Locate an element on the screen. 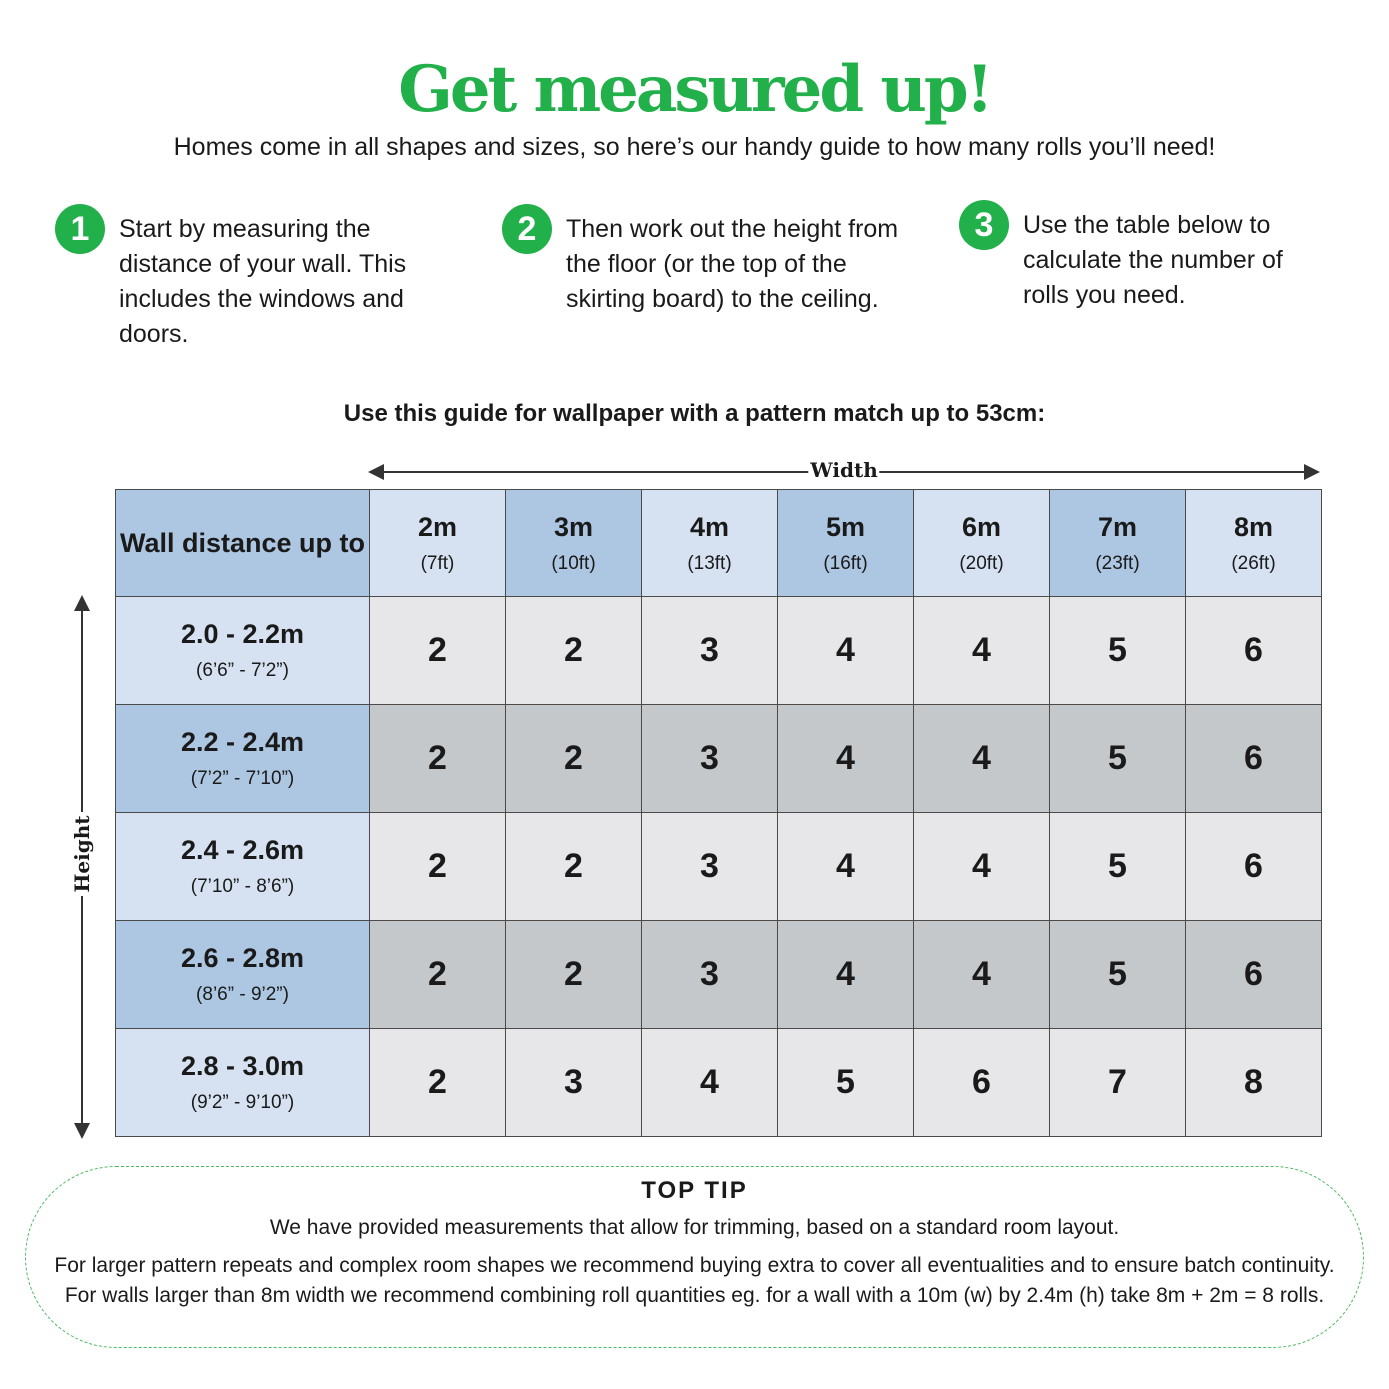 This screenshot has width=1389, height=1389. height-label: Height is located at coordinates (82, 854).